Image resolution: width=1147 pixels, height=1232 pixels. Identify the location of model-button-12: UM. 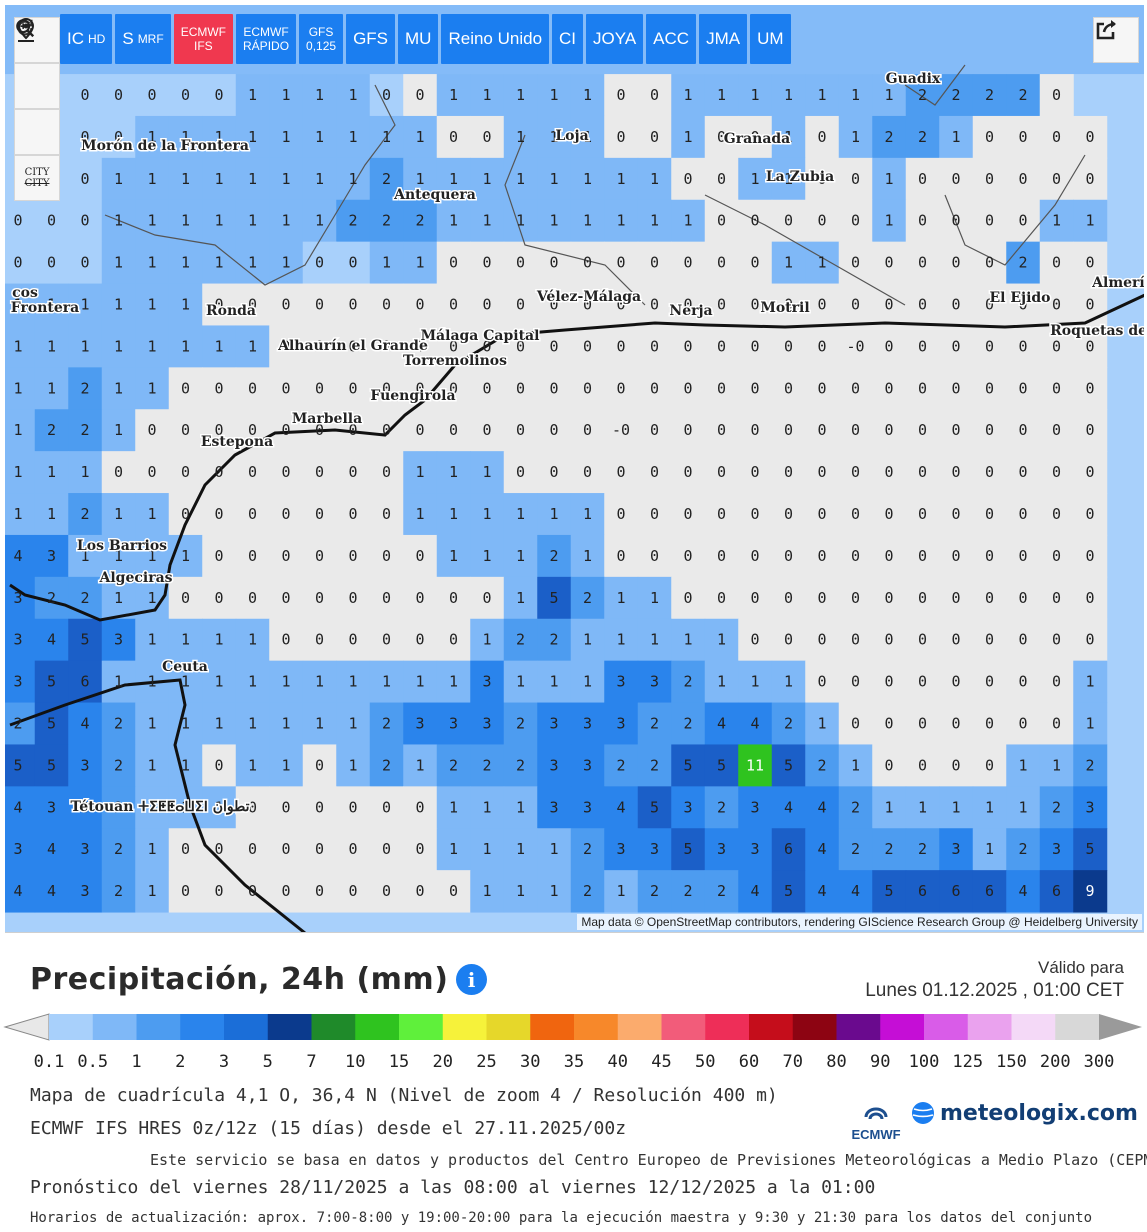
(770, 39).